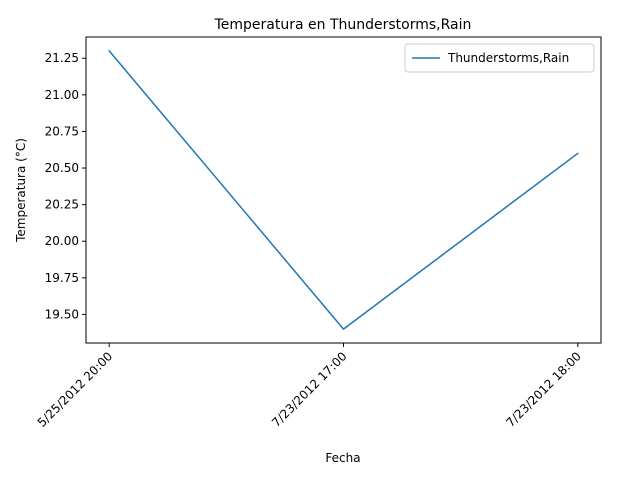  I want to click on y-tick-label: 21.00, so click(62, 95).